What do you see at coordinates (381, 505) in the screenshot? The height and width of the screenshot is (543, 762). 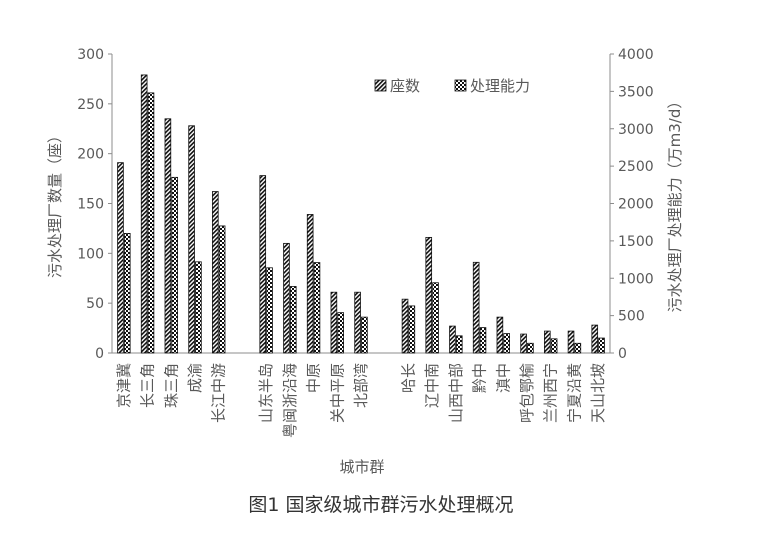 I see `figure-caption: 图1 国家级城市群污水处理概况` at bounding box center [381, 505].